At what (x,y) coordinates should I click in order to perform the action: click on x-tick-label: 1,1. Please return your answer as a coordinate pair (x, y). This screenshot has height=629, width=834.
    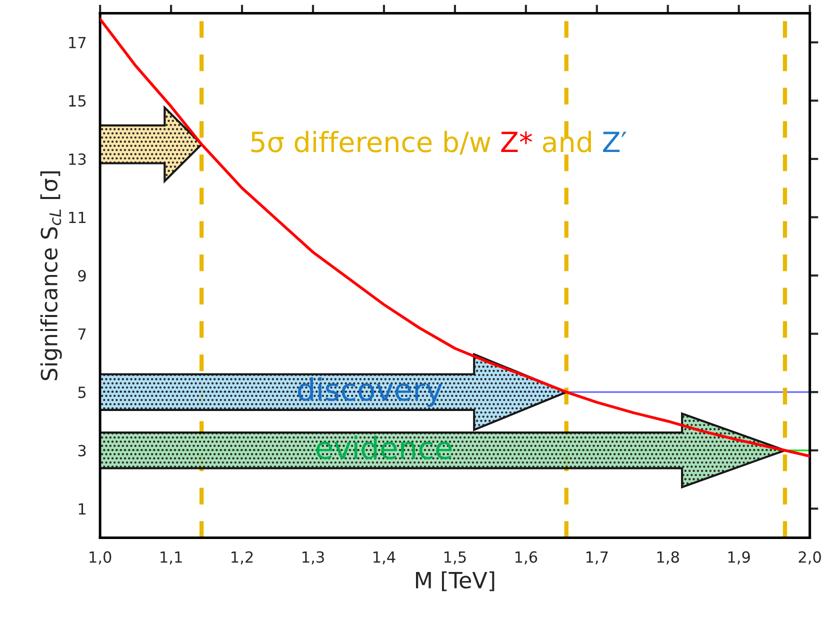
    Looking at the image, I should click on (171, 557).